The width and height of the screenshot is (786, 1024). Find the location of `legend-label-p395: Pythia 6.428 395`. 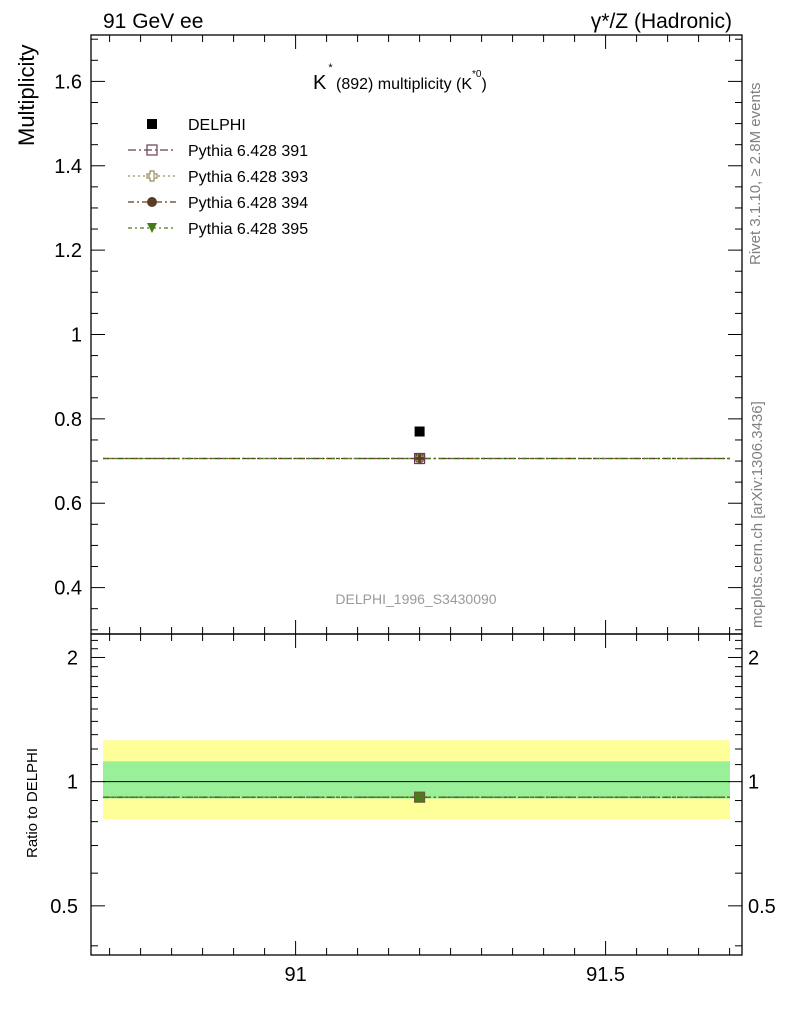

legend-label-p395: Pythia 6.428 395 is located at coordinates (248, 229).